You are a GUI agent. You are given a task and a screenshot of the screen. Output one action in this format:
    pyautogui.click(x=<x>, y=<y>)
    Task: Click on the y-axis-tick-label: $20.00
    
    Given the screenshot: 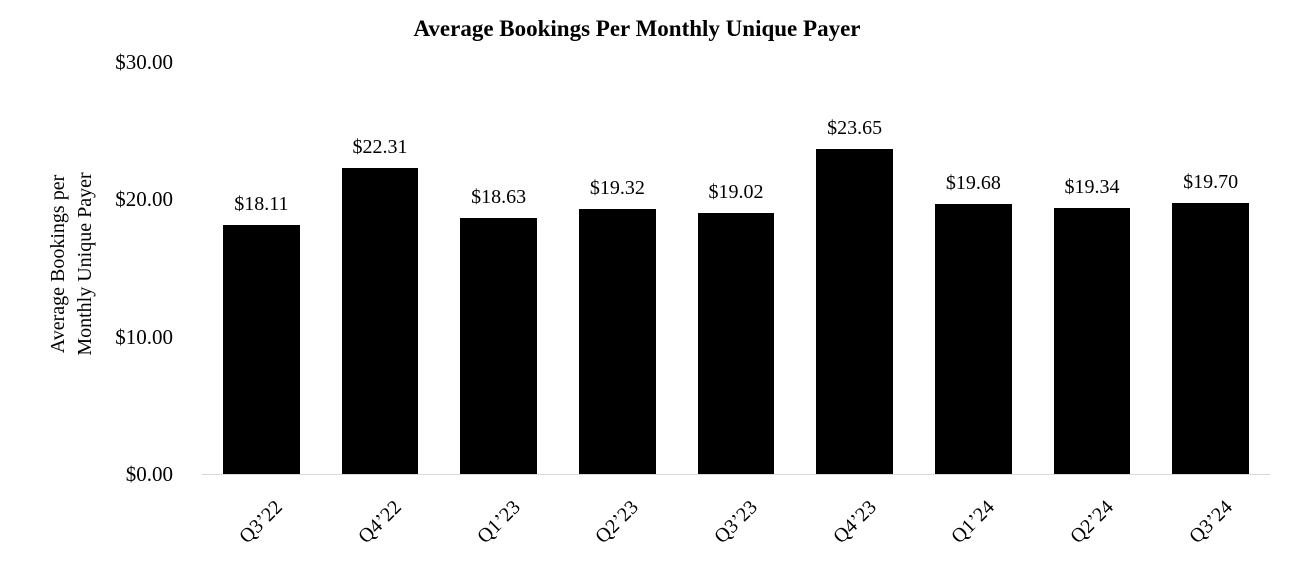 What is the action you would take?
    pyautogui.click(x=144, y=199)
    